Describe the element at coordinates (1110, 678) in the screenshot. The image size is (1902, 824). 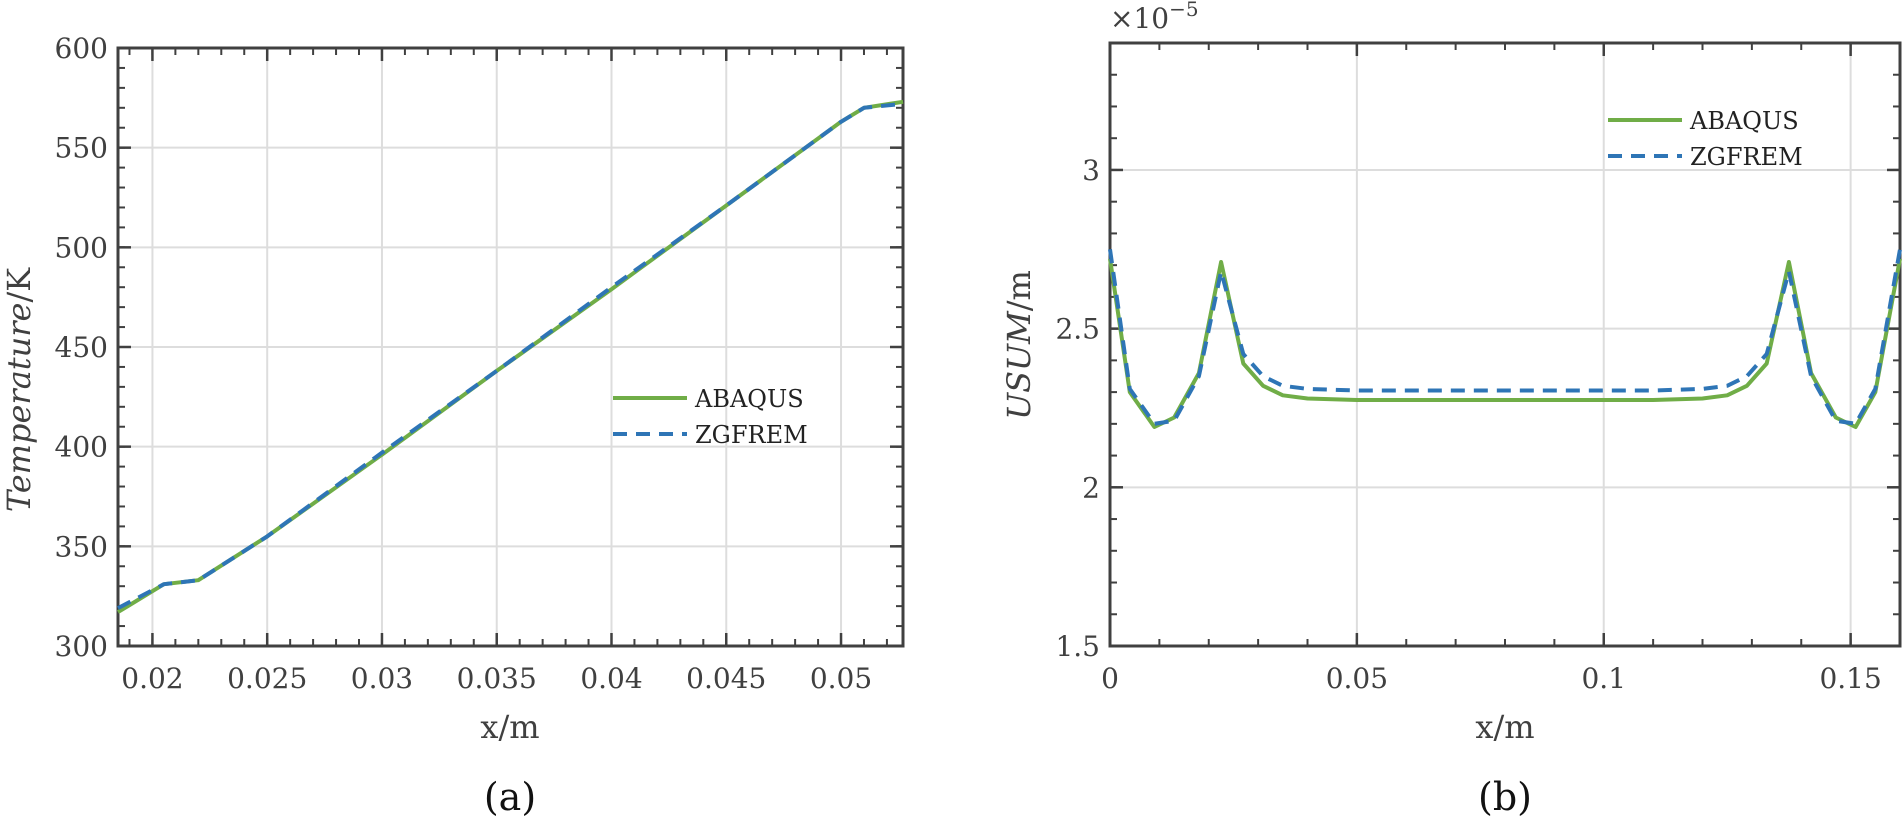
I see `x-tick-label: 0` at that location.